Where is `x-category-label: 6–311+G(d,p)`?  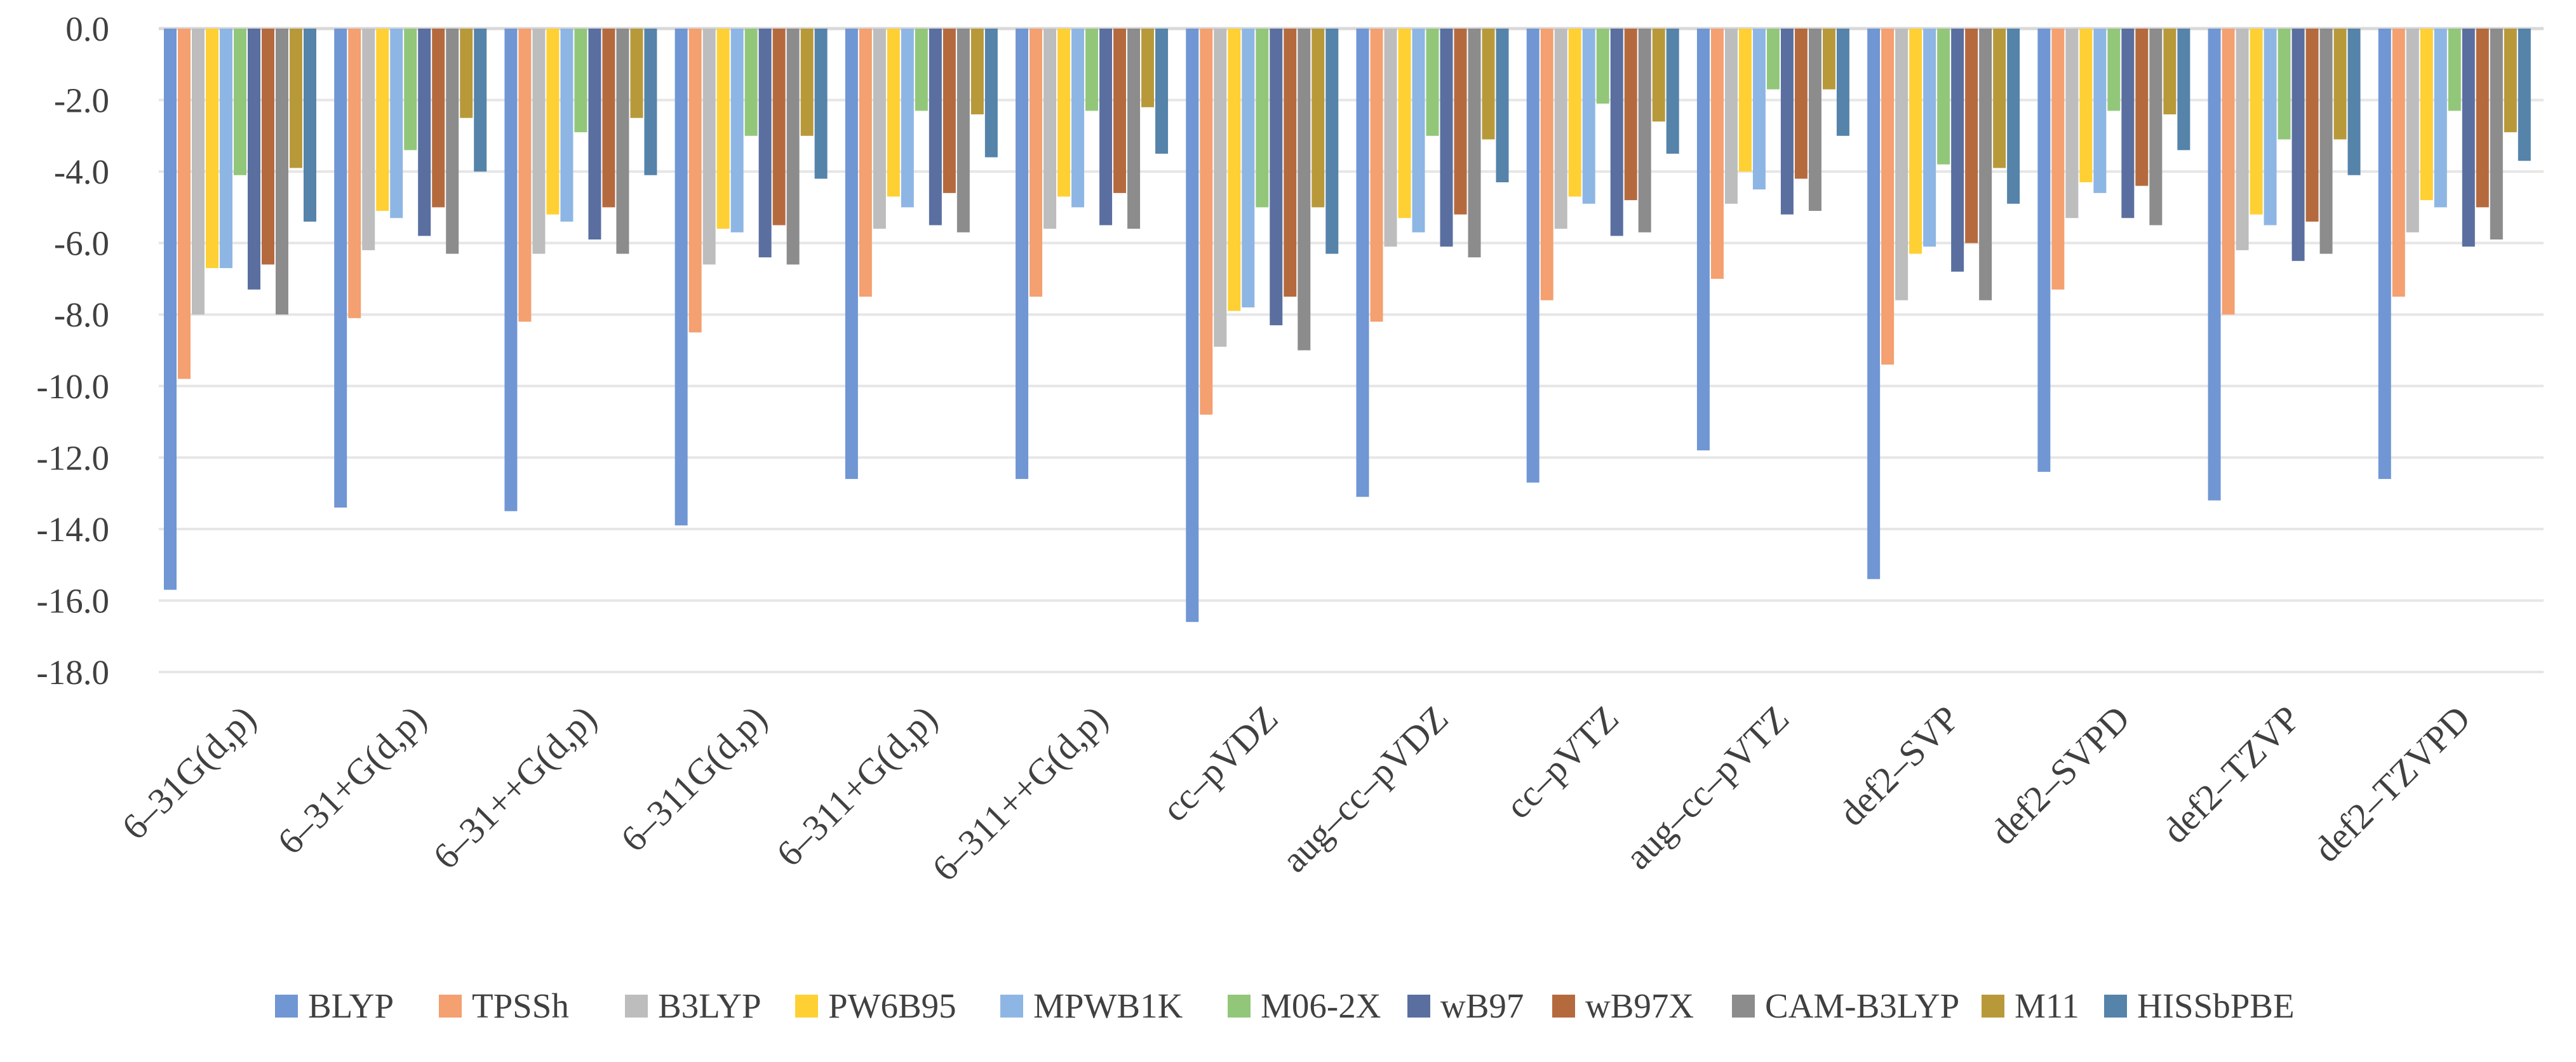
x-category-label: 6–311+G(d,p) is located at coordinates (856, 785).